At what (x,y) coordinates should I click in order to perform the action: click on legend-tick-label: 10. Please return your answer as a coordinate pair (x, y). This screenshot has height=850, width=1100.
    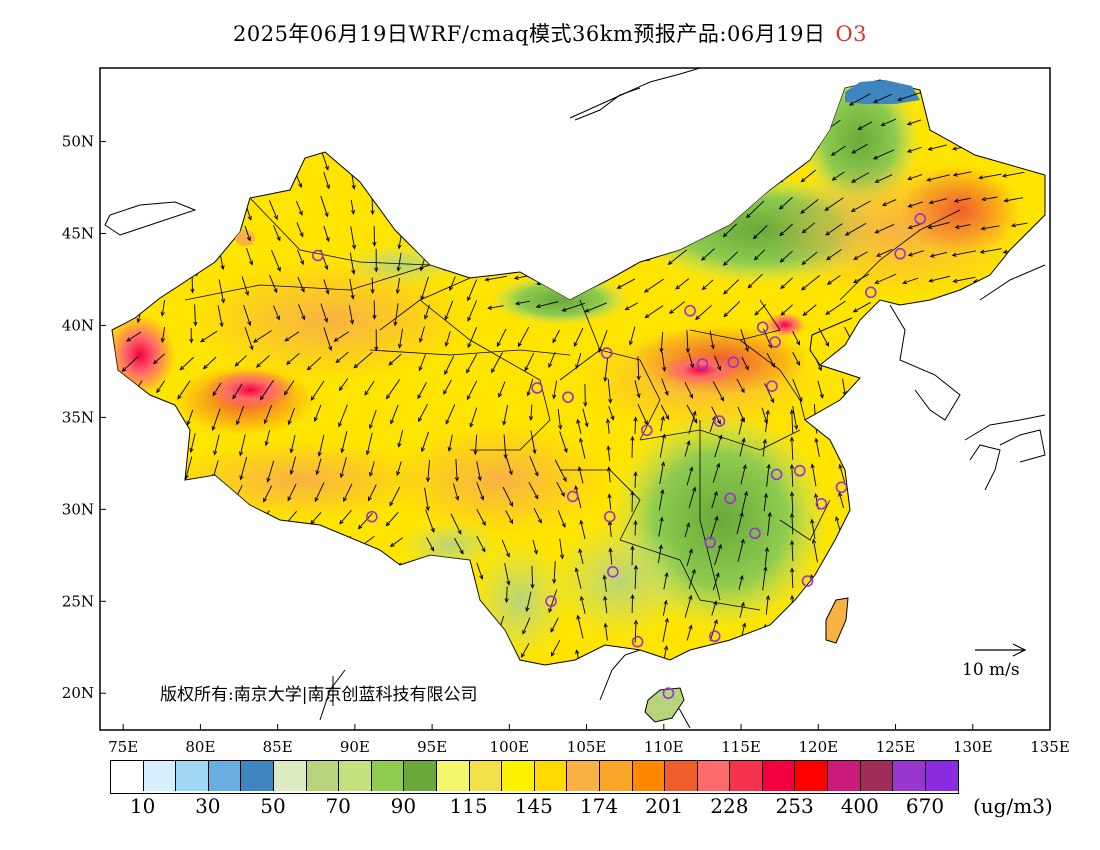
    Looking at the image, I should click on (142, 806).